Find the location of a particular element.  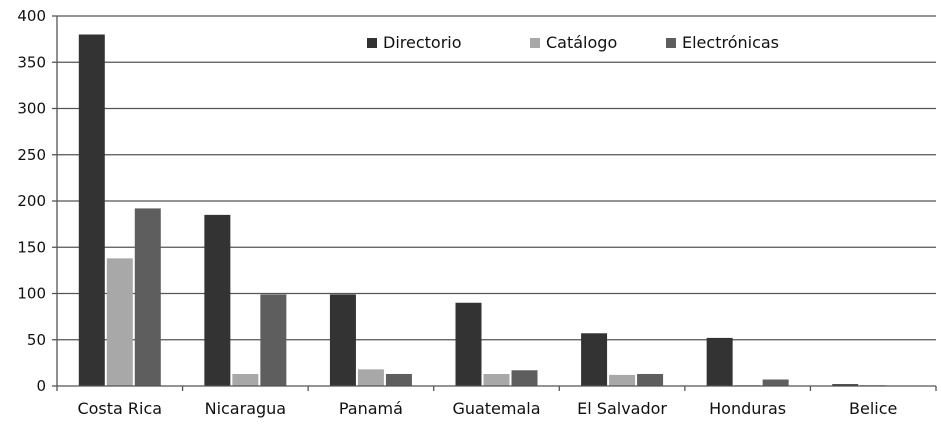

x-category-label: Nicaragua is located at coordinates (246, 408).